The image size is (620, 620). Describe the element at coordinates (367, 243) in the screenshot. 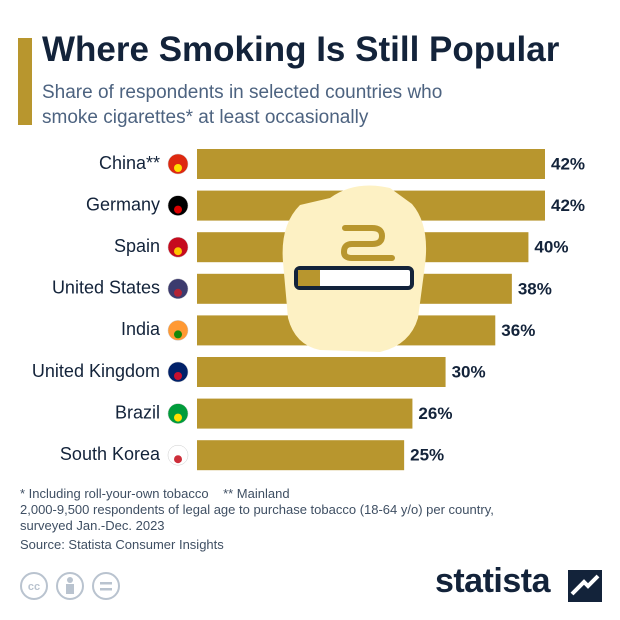

I see `smoke-icon` at that location.